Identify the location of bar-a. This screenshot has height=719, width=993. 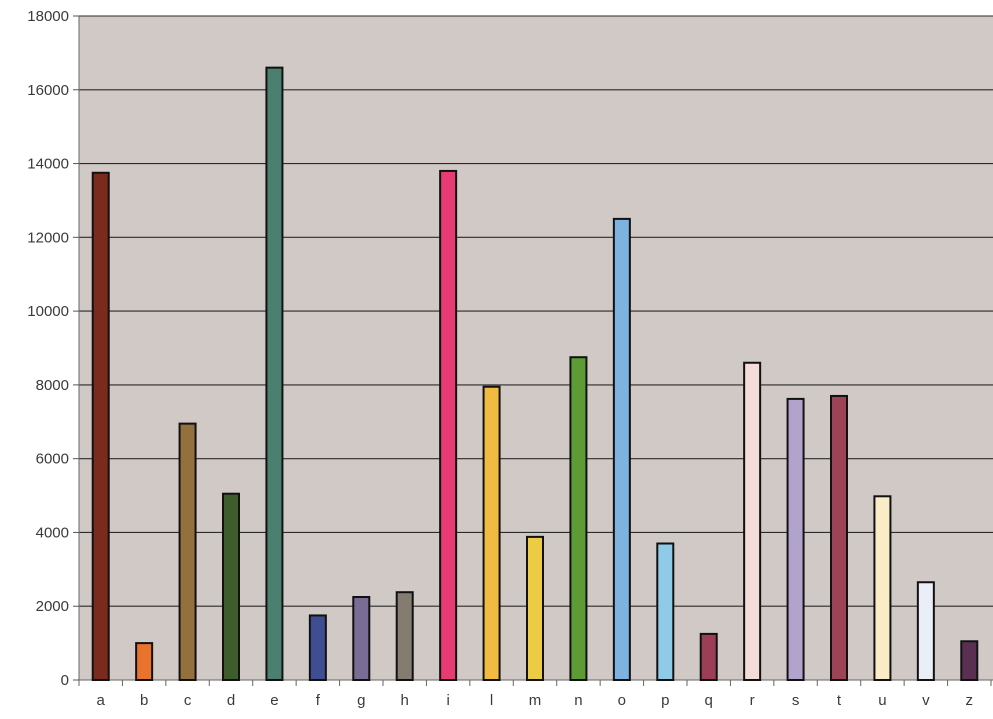
(100, 426).